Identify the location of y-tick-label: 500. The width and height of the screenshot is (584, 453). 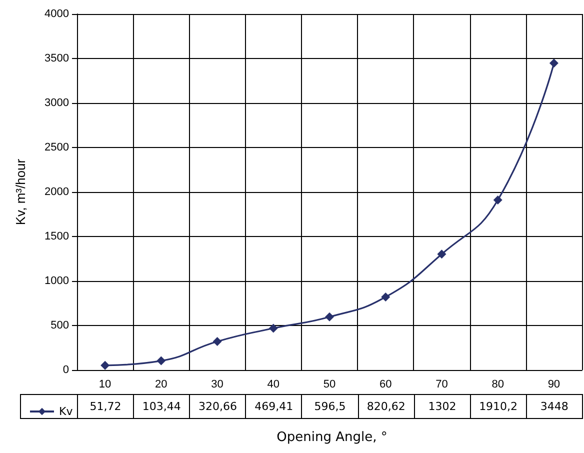
(59, 326).